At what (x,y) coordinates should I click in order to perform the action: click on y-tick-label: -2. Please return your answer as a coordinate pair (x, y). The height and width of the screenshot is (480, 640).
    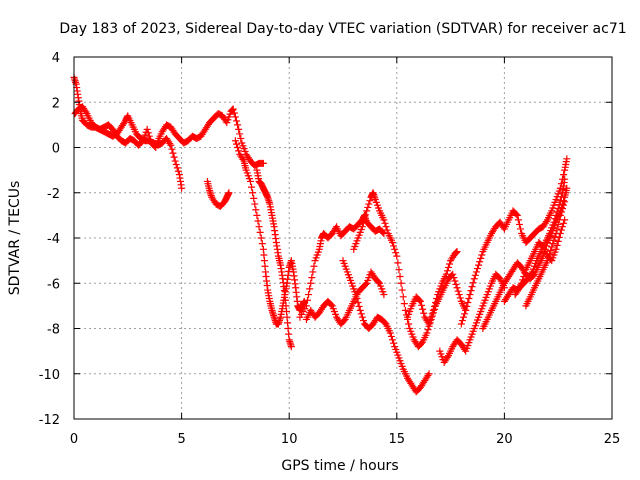
    Looking at the image, I should click on (53, 194).